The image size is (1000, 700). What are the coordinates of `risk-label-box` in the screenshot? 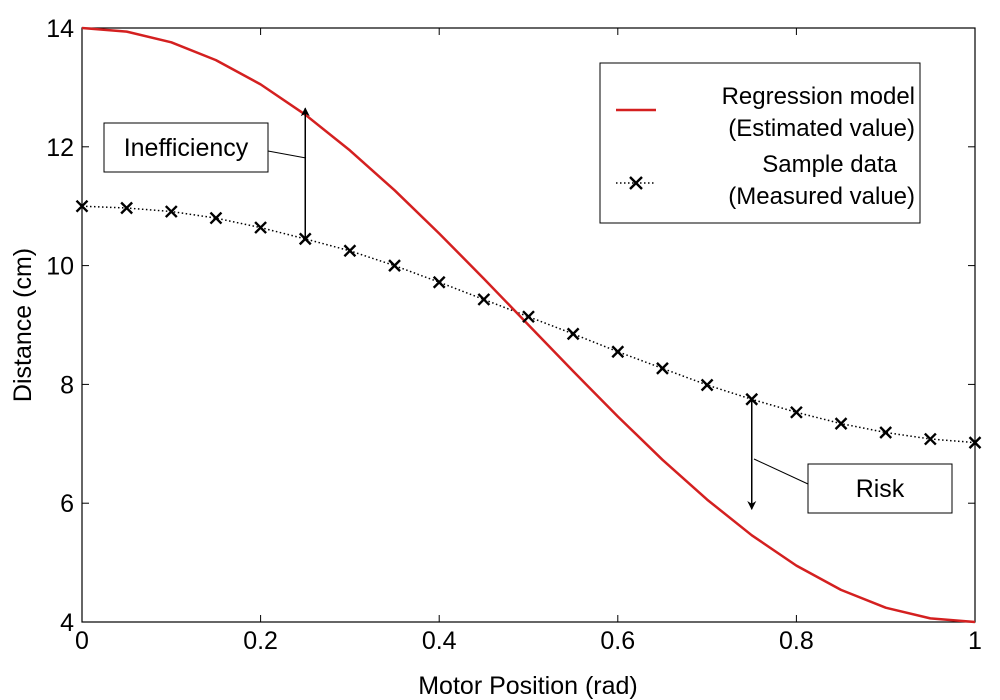 It's located at (880, 488).